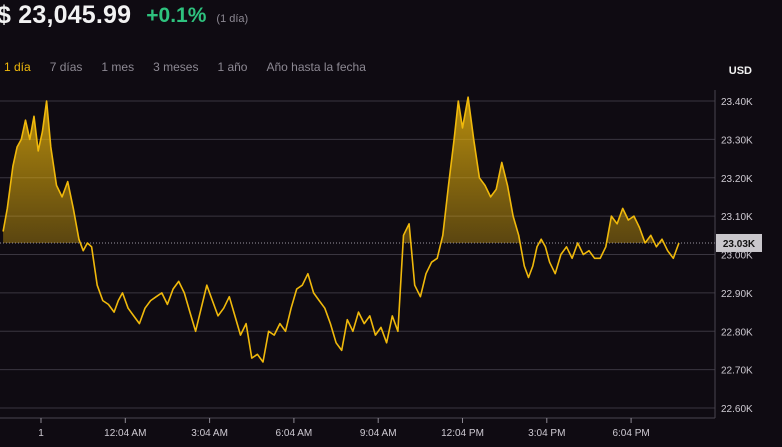 This screenshot has height=447, width=782. What do you see at coordinates (294, 433) in the screenshot?
I see `x-tick-label: 6:04 AM` at bounding box center [294, 433].